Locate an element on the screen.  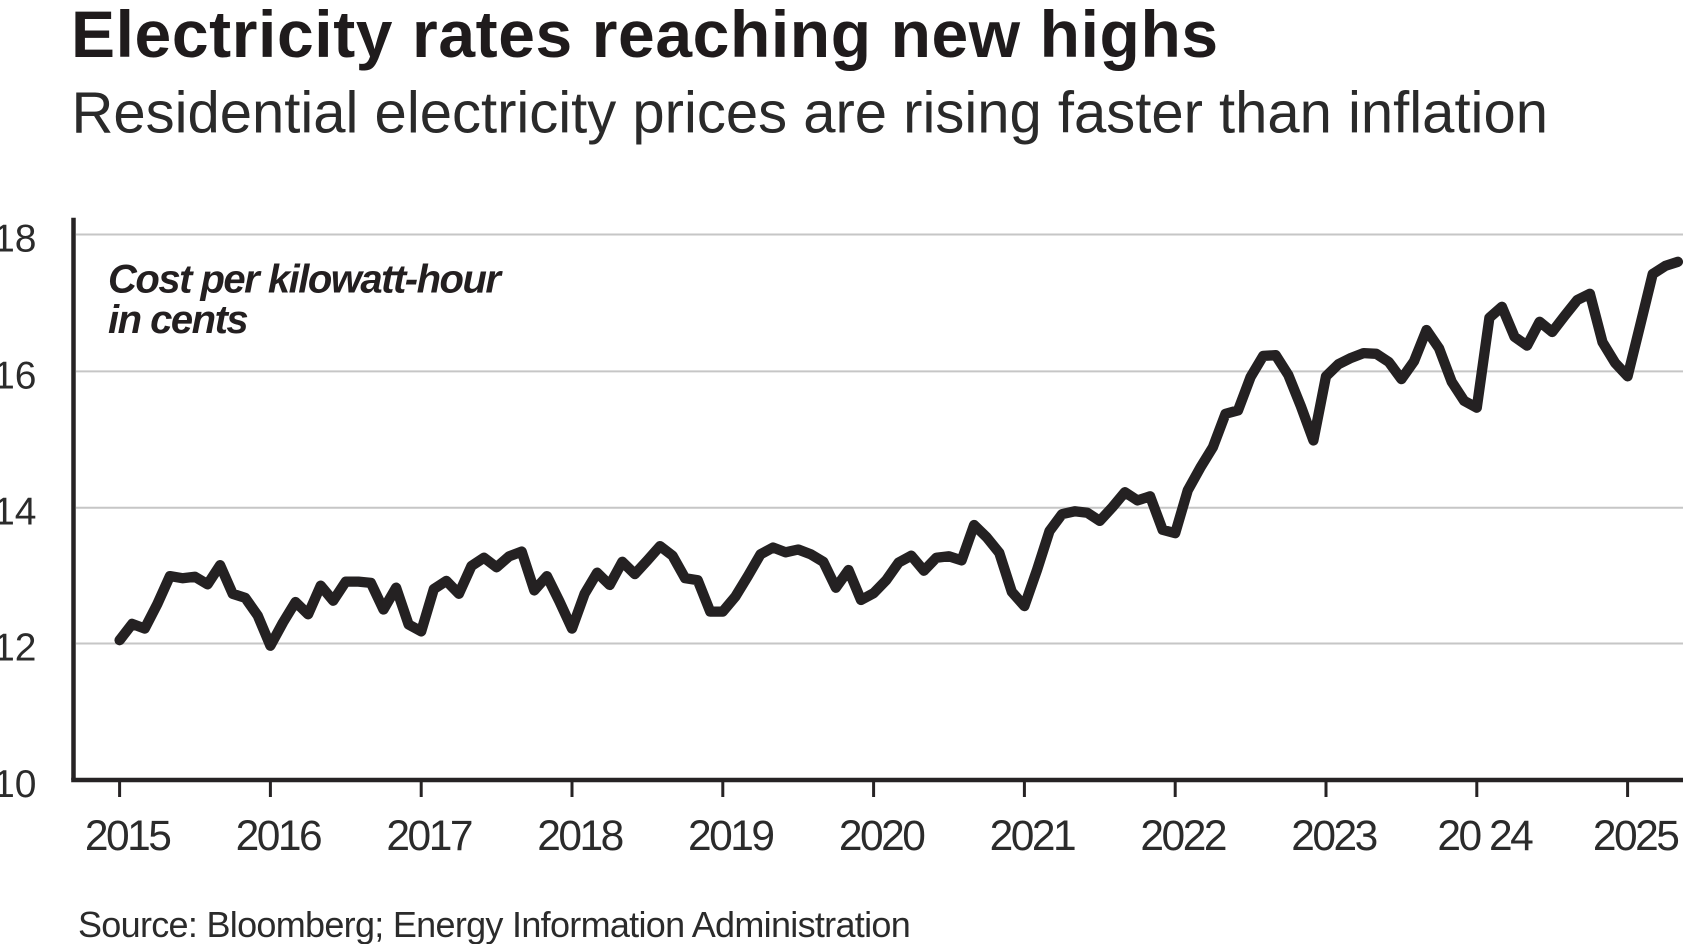
svg-text: 2022 is located at coordinates (1182, 836).